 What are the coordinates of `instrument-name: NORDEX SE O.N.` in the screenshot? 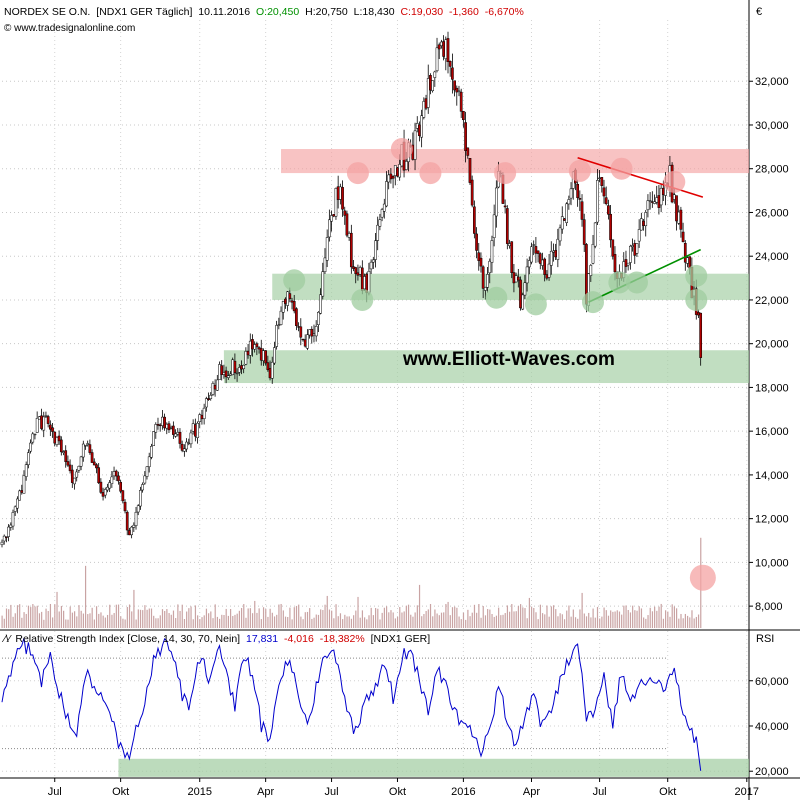 It's located at (47, 12).